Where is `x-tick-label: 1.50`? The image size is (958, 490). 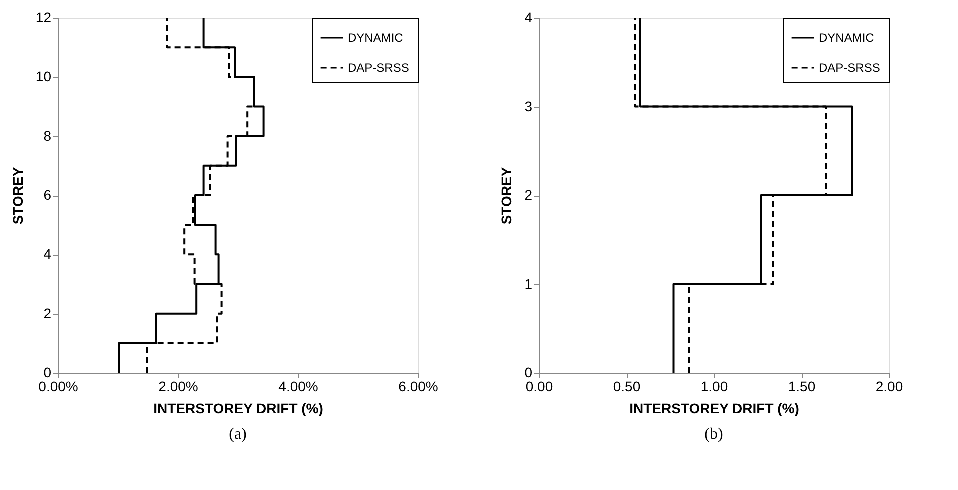
x-tick-label: 1.50 is located at coordinates (802, 386).